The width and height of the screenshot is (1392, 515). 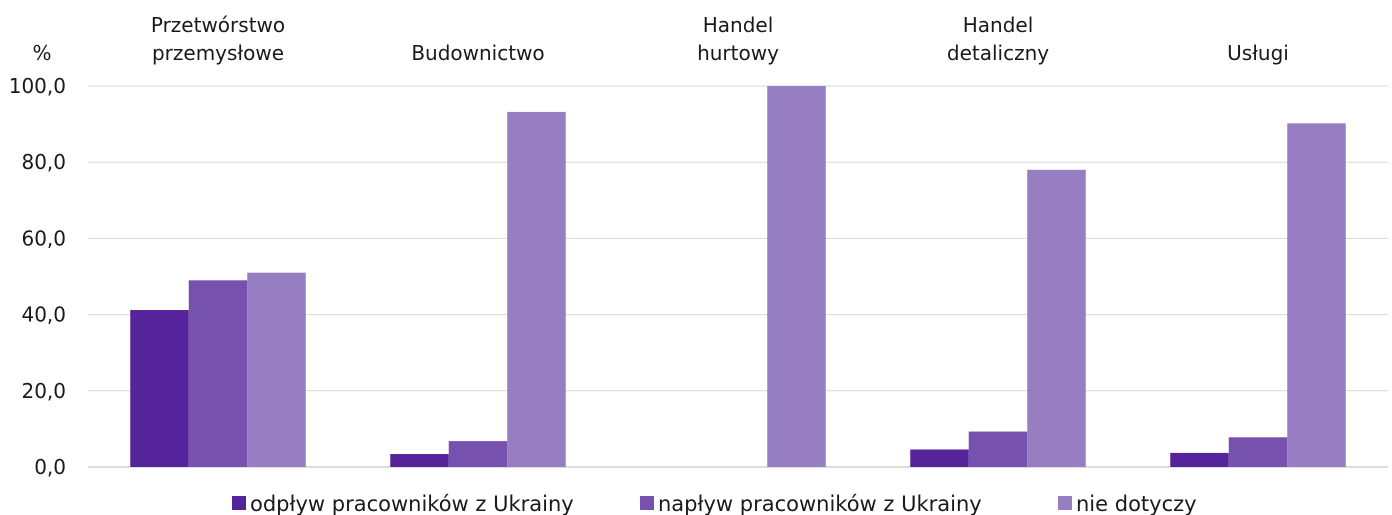 What do you see at coordinates (43, 391) in the screenshot?
I see `y-tick-label: 20,0` at bounding box center [43, 391].